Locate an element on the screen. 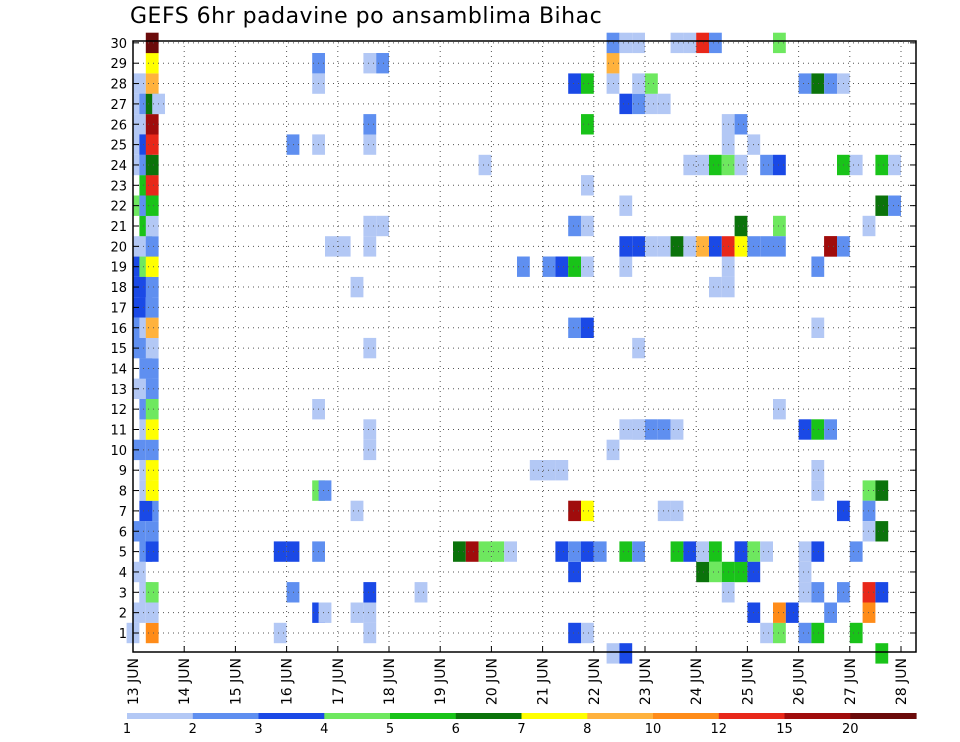  y-tick-label: 17 is located at coordinates (118, 308).